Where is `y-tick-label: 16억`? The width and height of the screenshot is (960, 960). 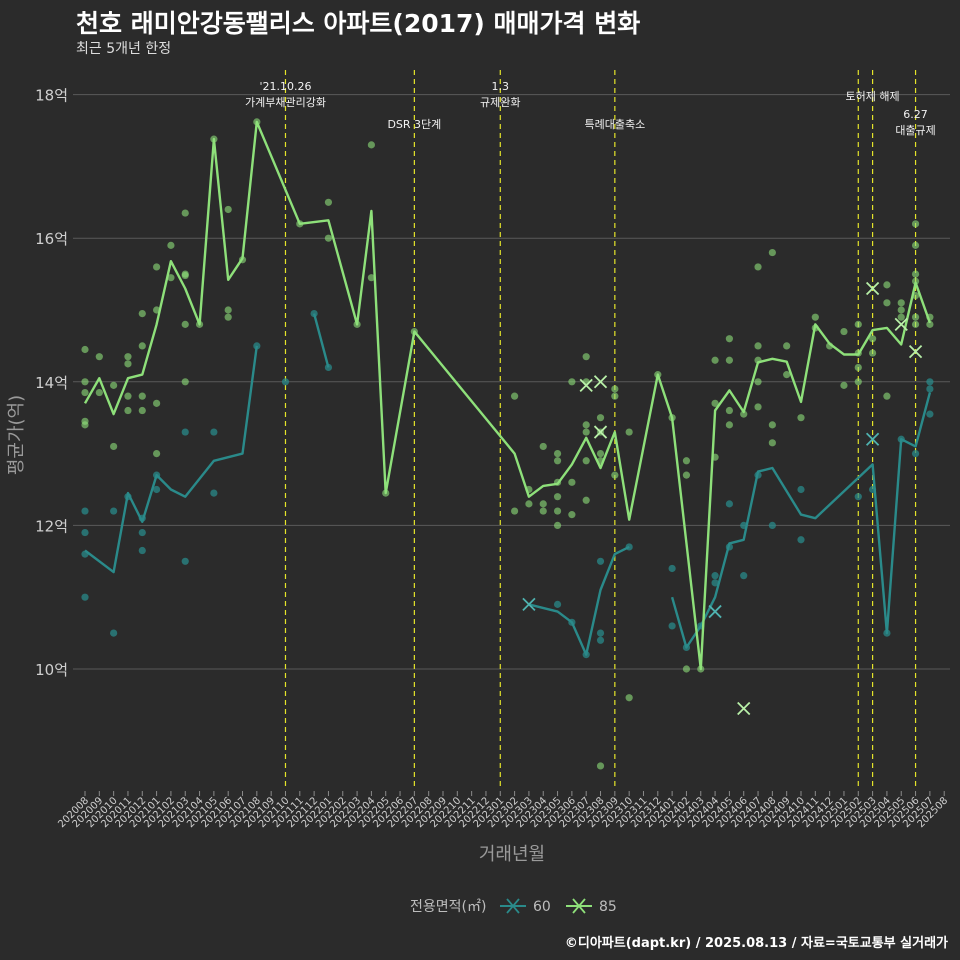
y-tick-label: 16억 is located at coordinates (51, 239).